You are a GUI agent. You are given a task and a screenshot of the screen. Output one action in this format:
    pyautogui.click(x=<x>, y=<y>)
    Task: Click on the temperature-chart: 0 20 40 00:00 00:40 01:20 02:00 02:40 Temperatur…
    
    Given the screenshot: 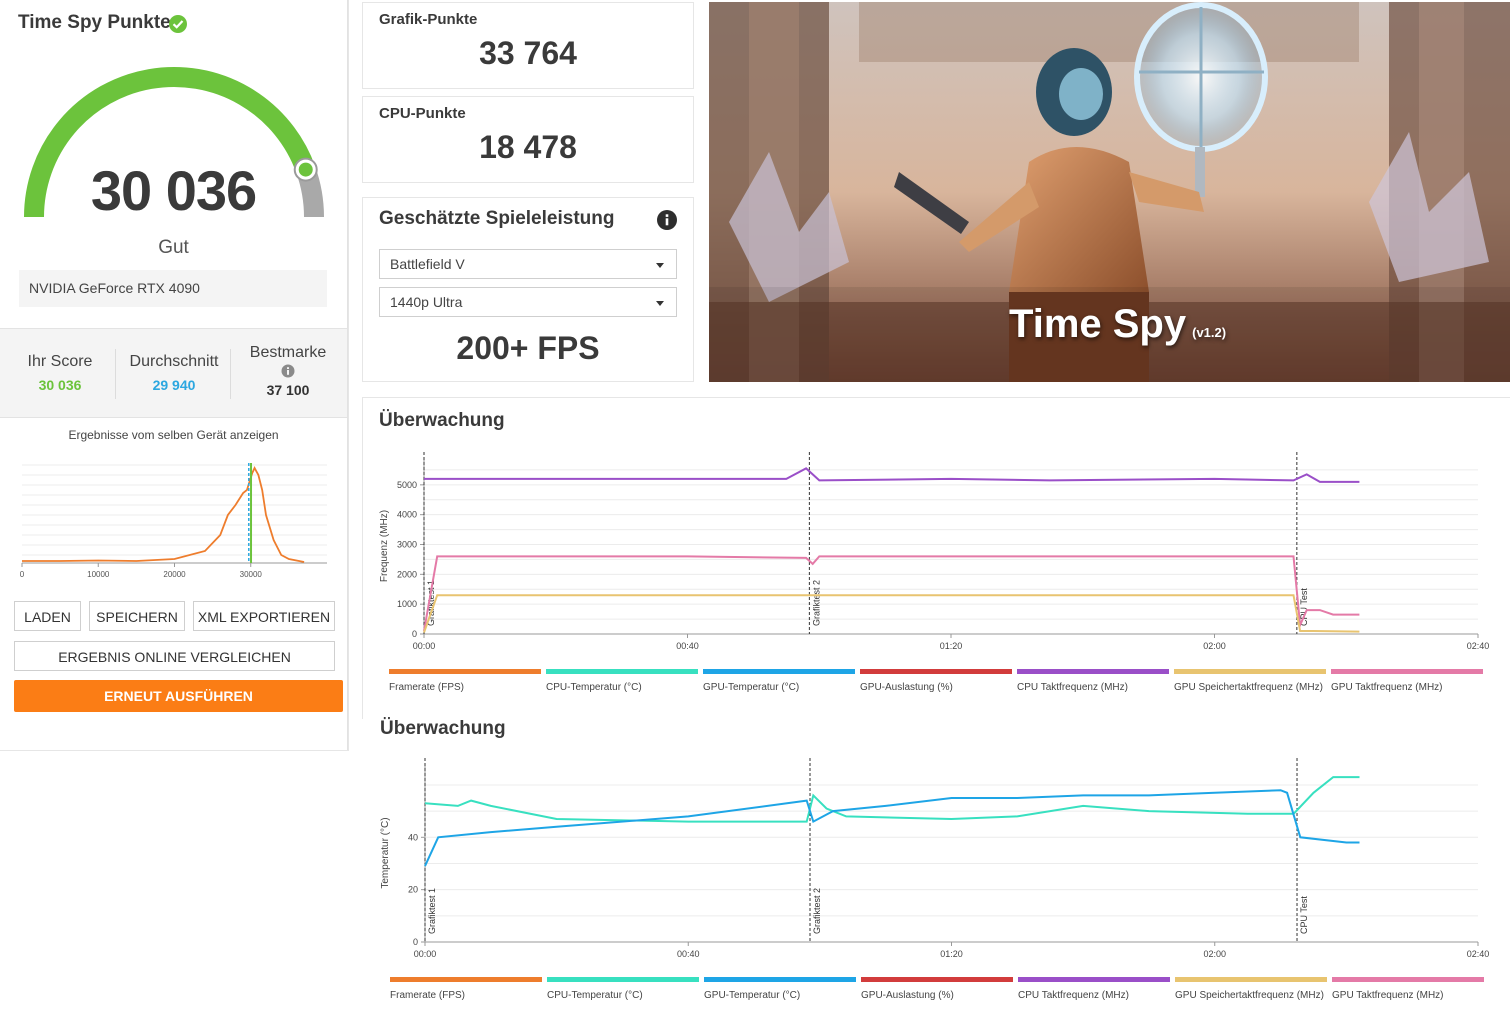 What is the action you would take?
    pyautogui.click(x=935, y=858)
    